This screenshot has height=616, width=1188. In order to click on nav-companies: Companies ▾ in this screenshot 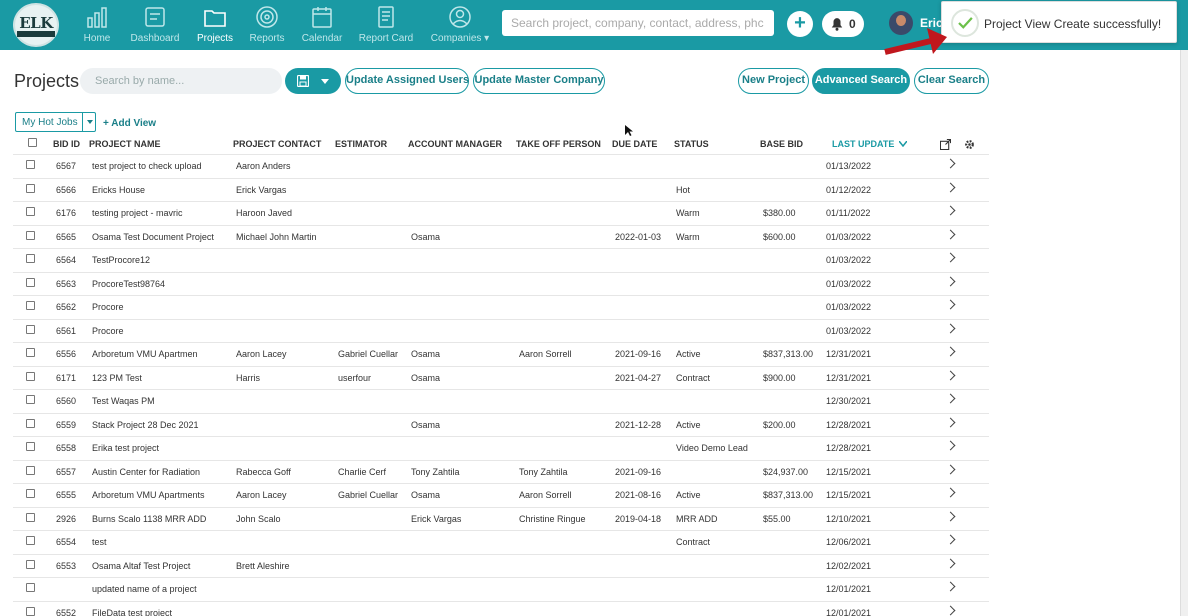, I will do `click(460, 25)`.